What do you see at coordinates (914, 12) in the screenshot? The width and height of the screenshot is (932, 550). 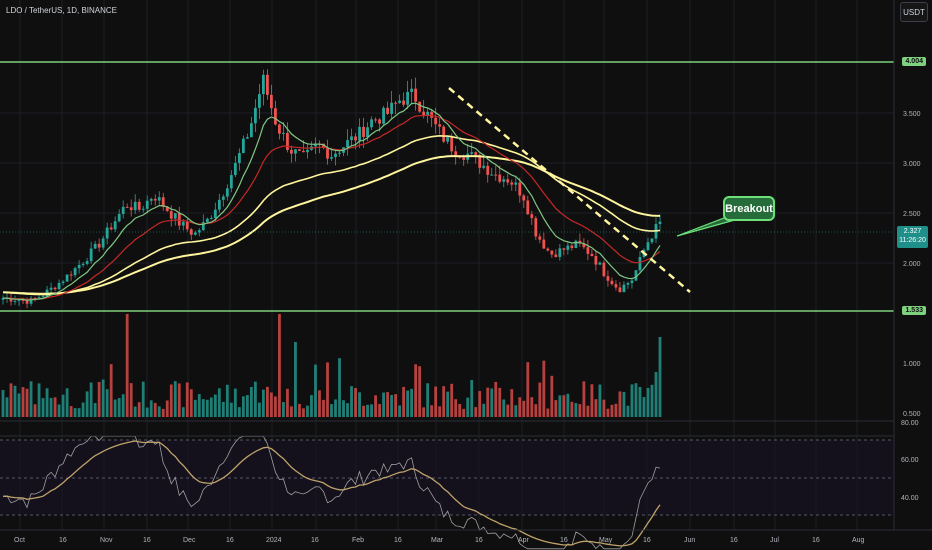 I see `currency-button: USDT` at bounding box center [914, 12].